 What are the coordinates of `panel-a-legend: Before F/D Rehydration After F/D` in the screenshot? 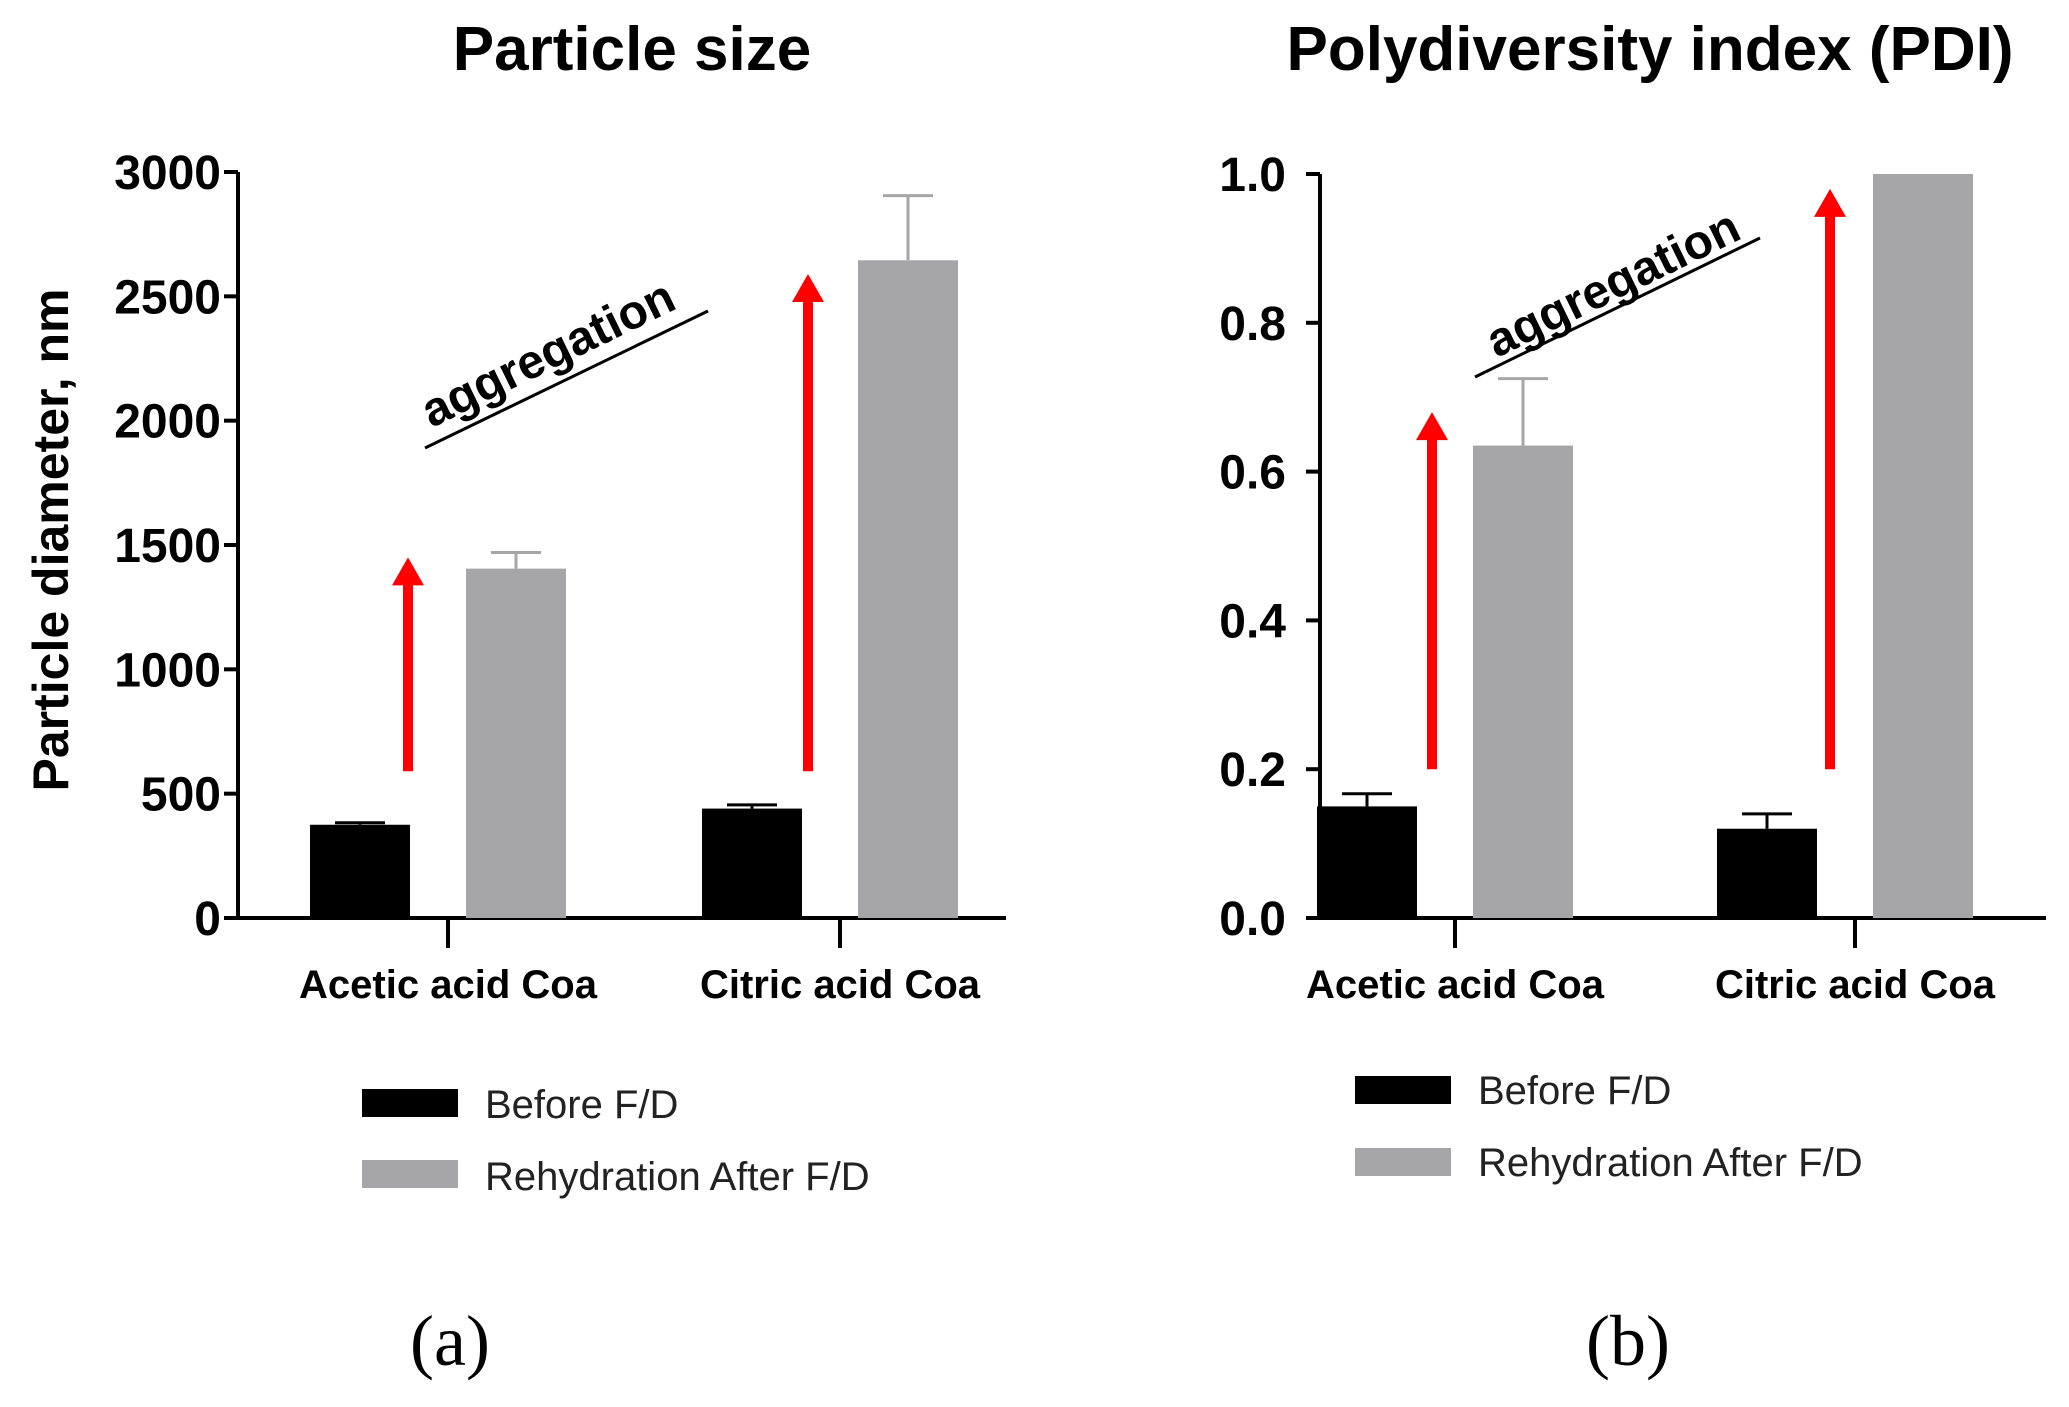 It's located at (616, 1141).